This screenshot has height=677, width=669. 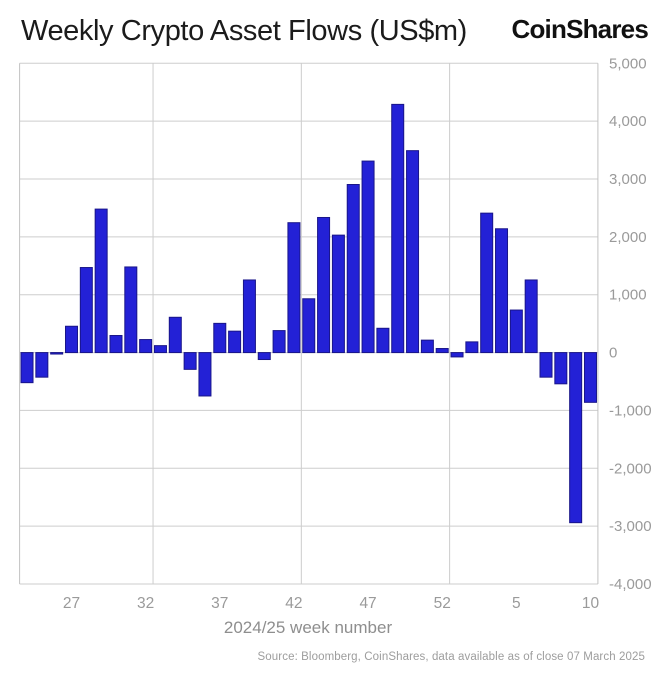 What do you see at coordinates (145, 603) in the screenshot?
I see `x-tick-label-32: 32` at bounding box center [145, 603].